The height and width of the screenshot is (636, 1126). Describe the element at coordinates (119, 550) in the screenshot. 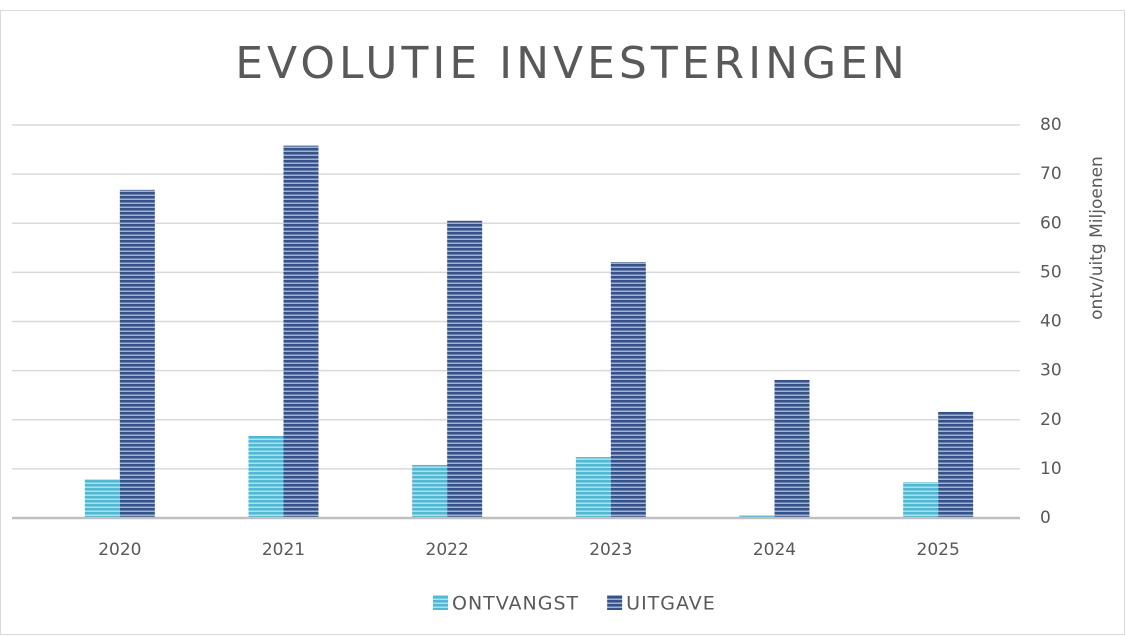

I see `x-tick-label: 2020` at that location.